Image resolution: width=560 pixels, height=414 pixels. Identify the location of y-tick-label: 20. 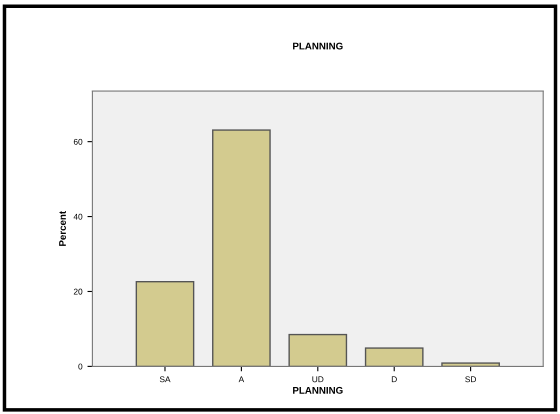
(78, 291).